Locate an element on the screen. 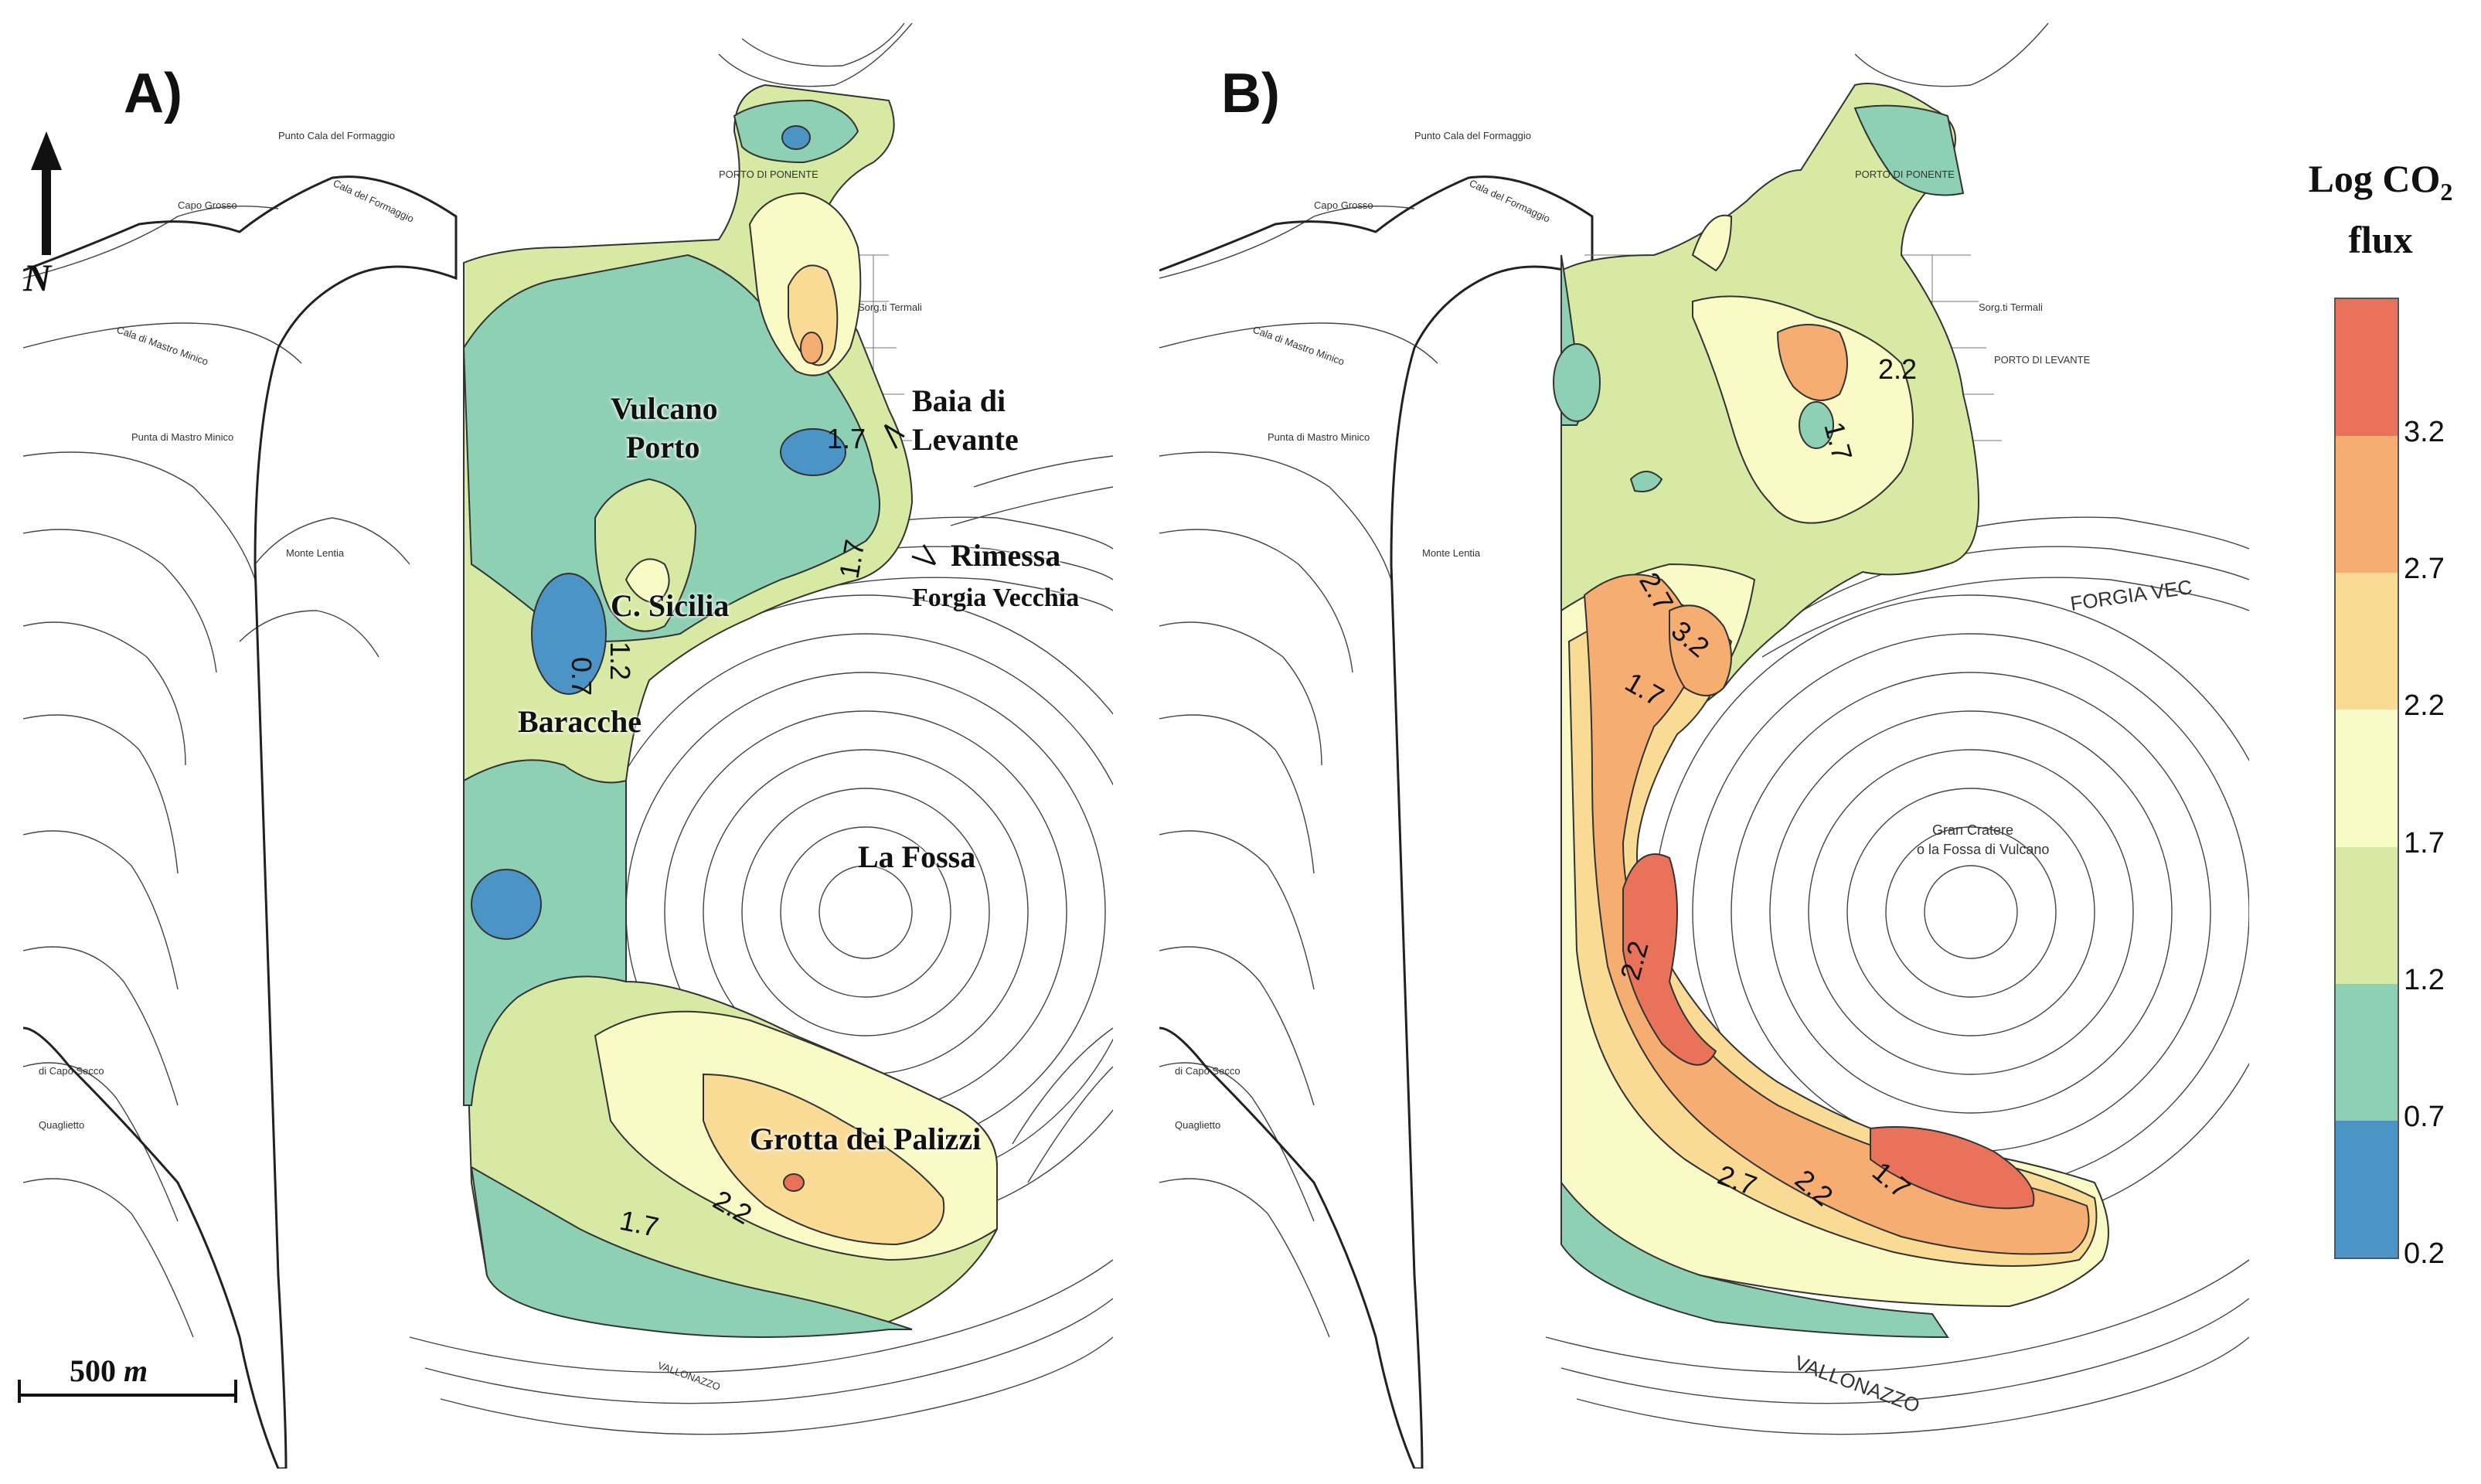 The height and width of the screenshot is (1484, 2481). scale-bar is located at coordinates (128, 1391).